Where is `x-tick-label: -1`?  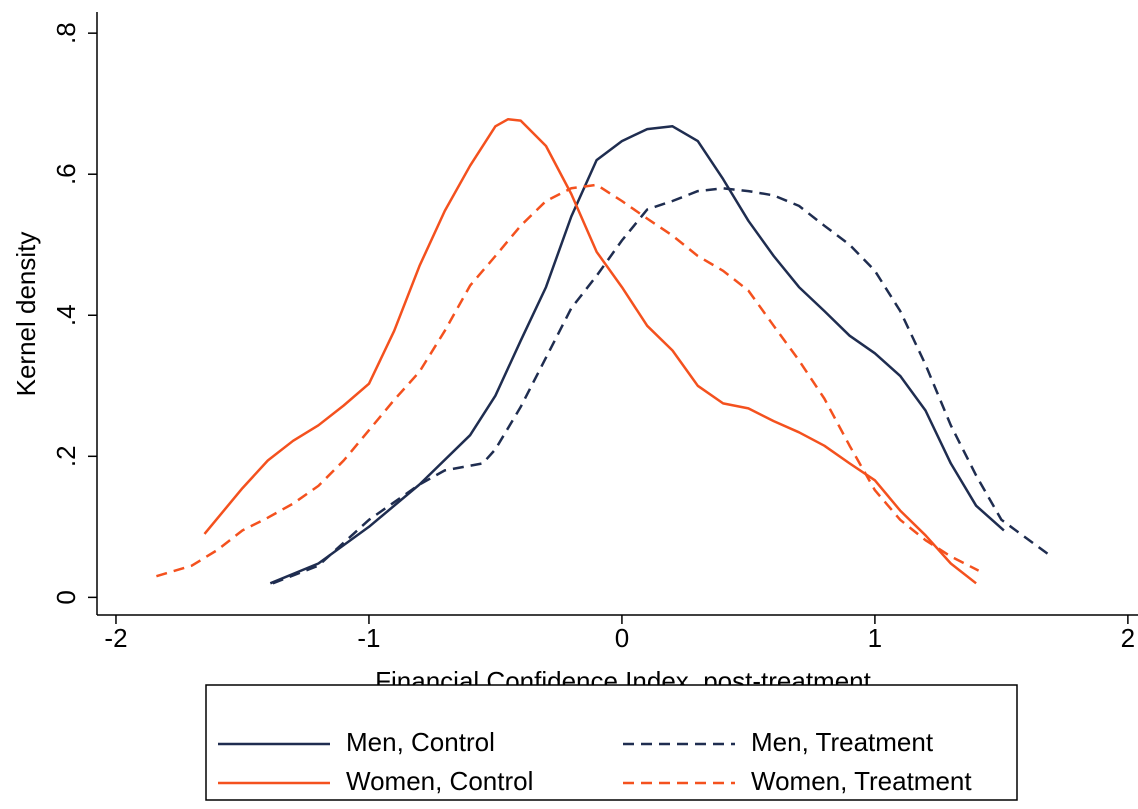 x-tick-label: -1 is located at coordinates (368, 638).